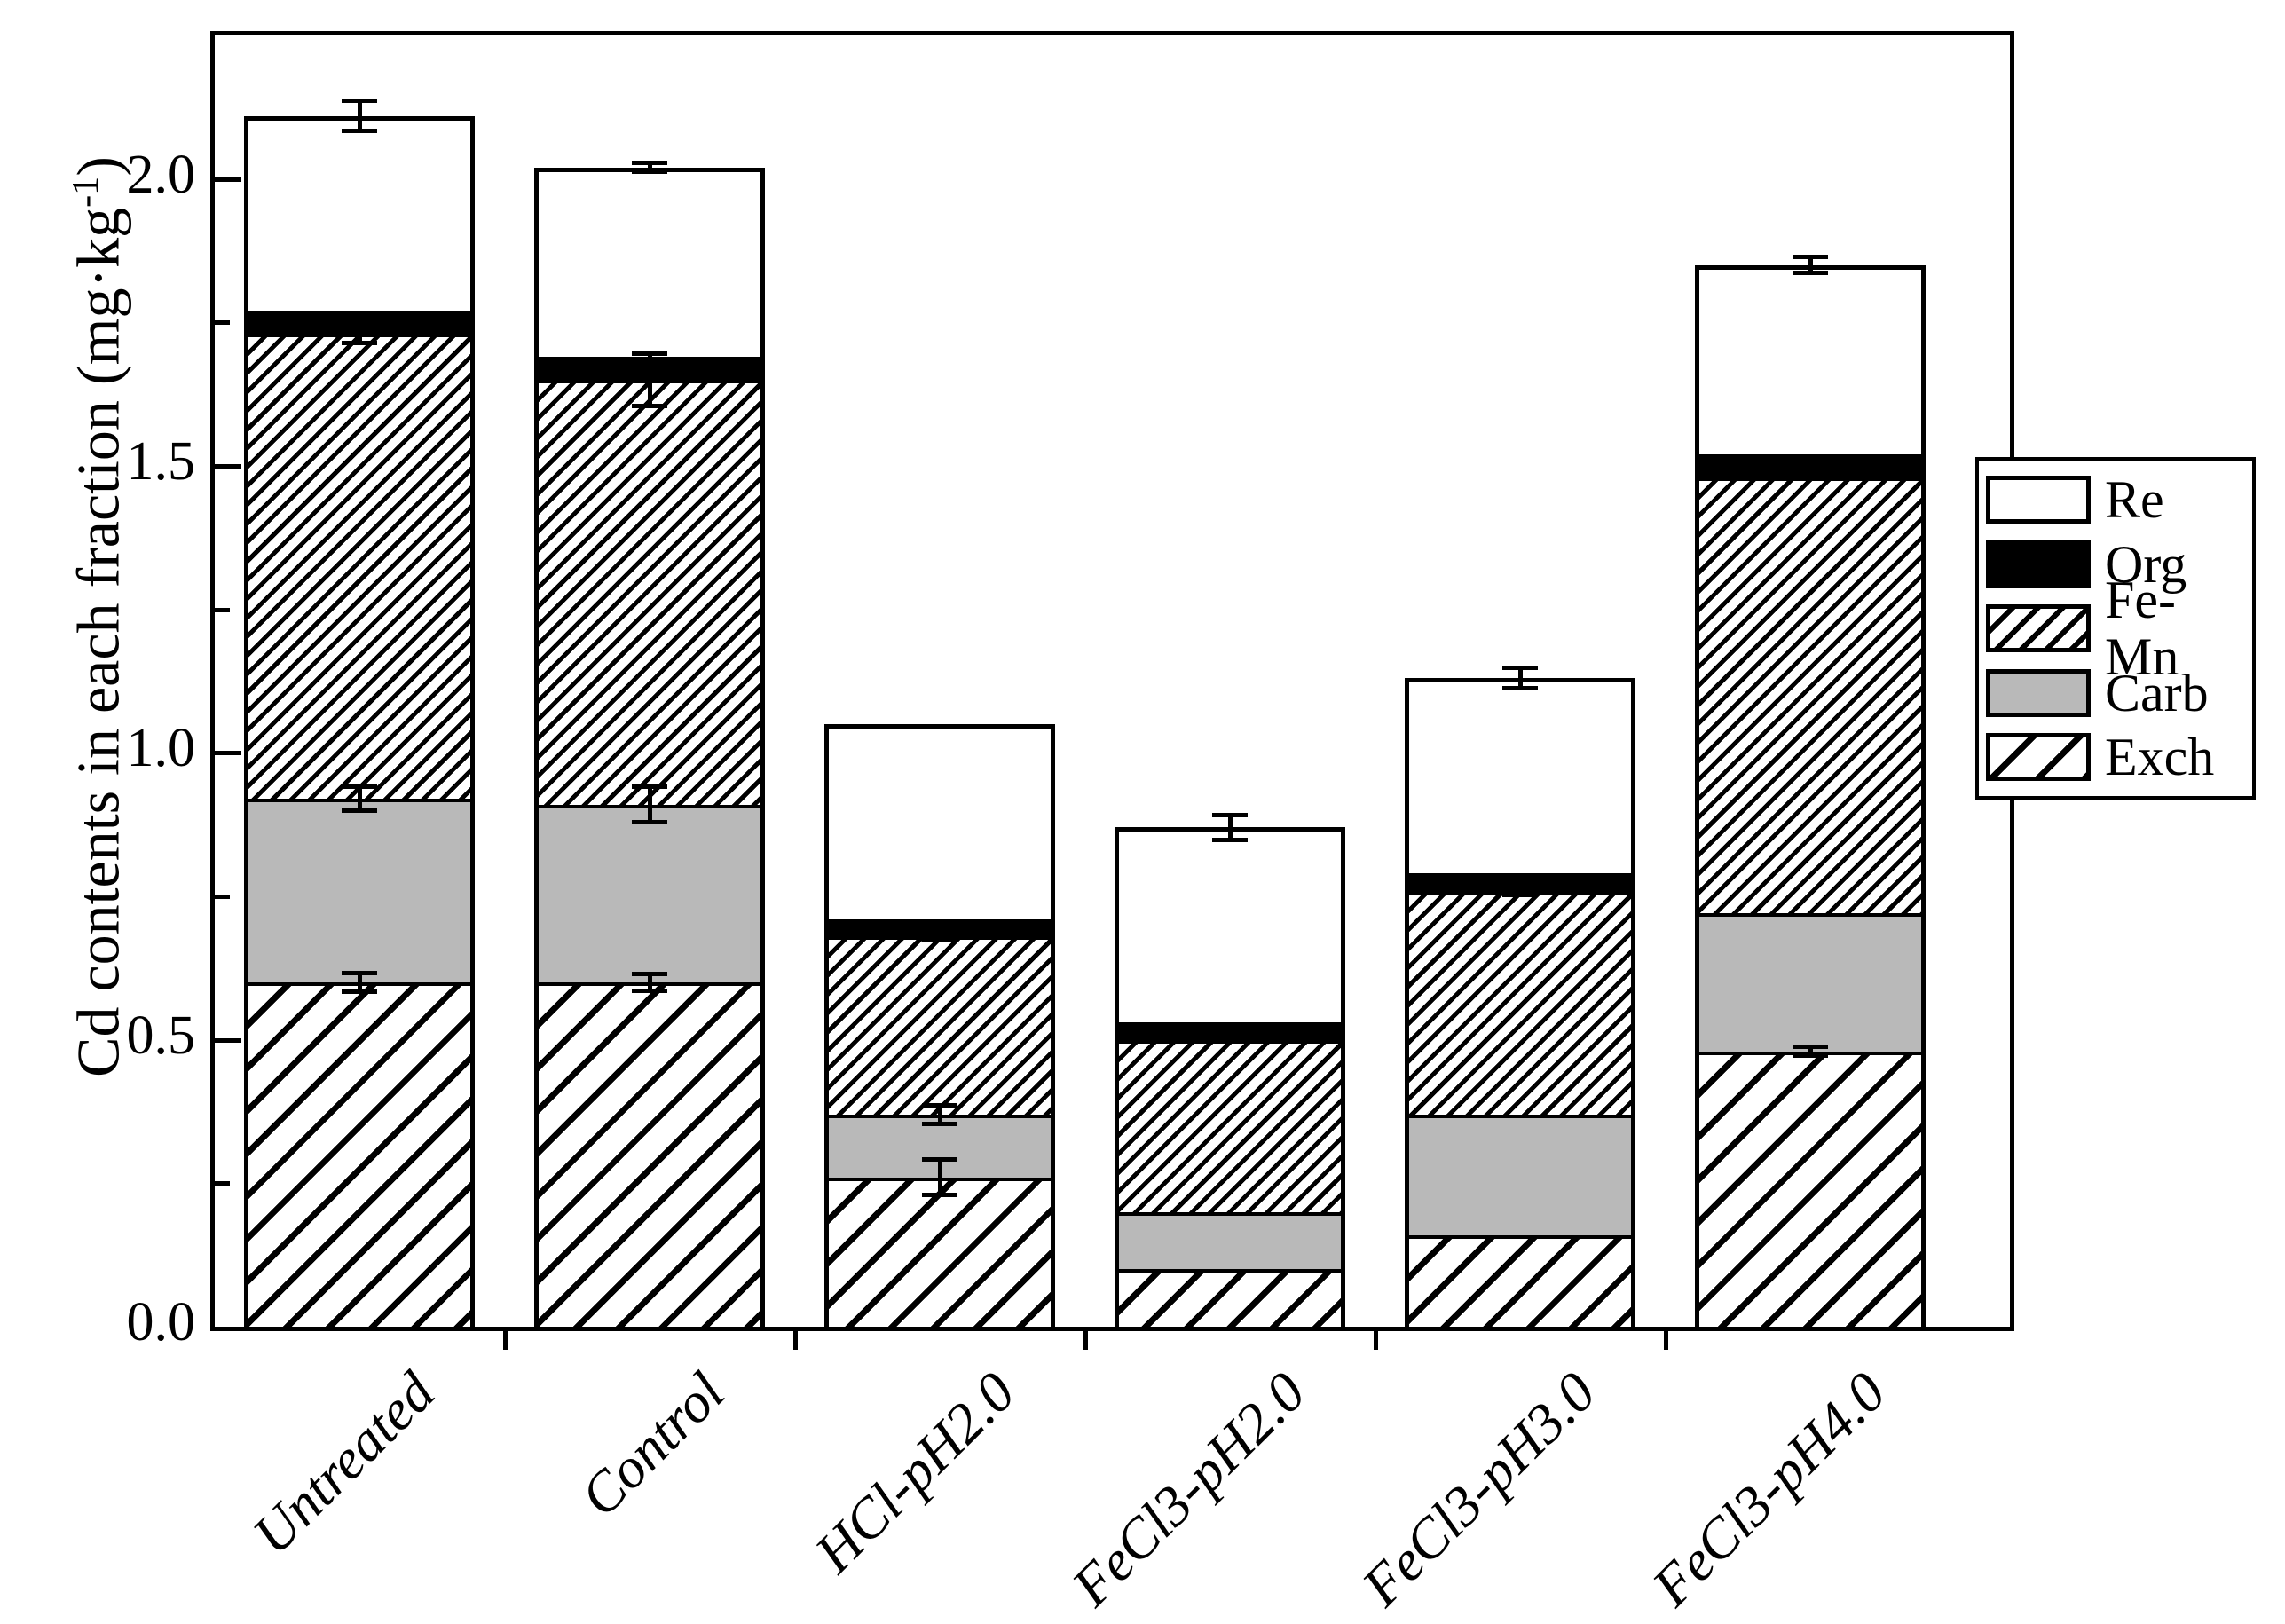  I want to click on re-swatch-icon, so click(2039, 500).